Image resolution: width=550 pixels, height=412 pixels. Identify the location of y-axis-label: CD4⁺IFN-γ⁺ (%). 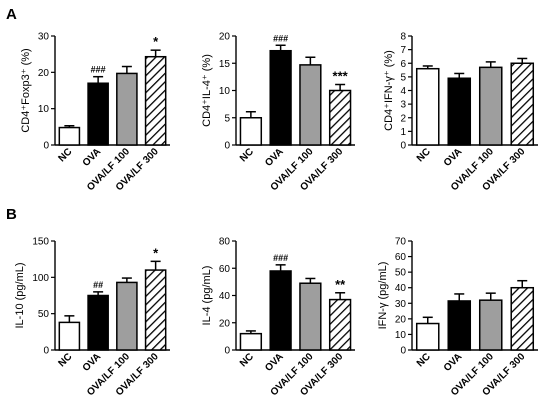
(389, 90).